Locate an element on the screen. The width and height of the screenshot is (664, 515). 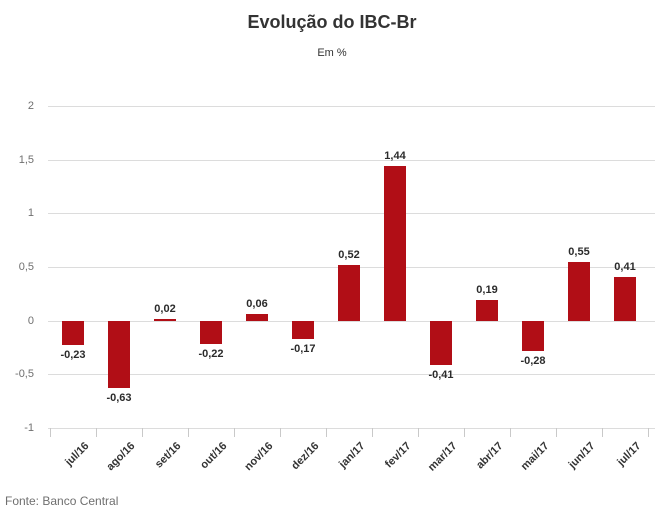
bar-value-label: 0,06 is located at coordinates (257, 304).